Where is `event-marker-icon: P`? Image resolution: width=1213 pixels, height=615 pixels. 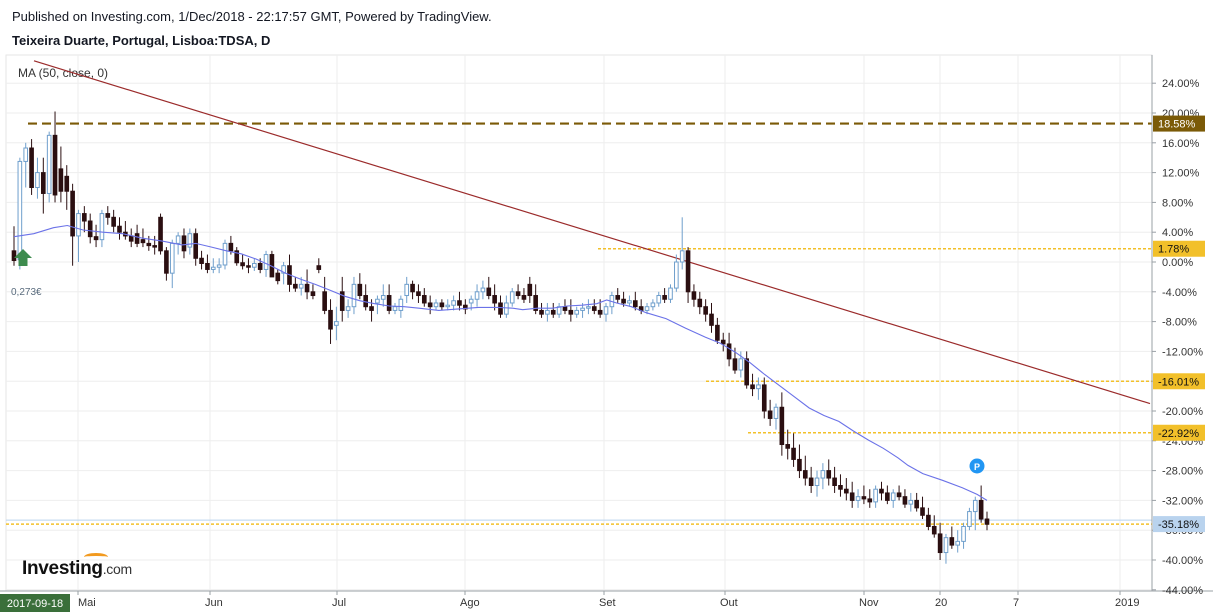
event-marker-icon: P is located at coordinates (977, 466).